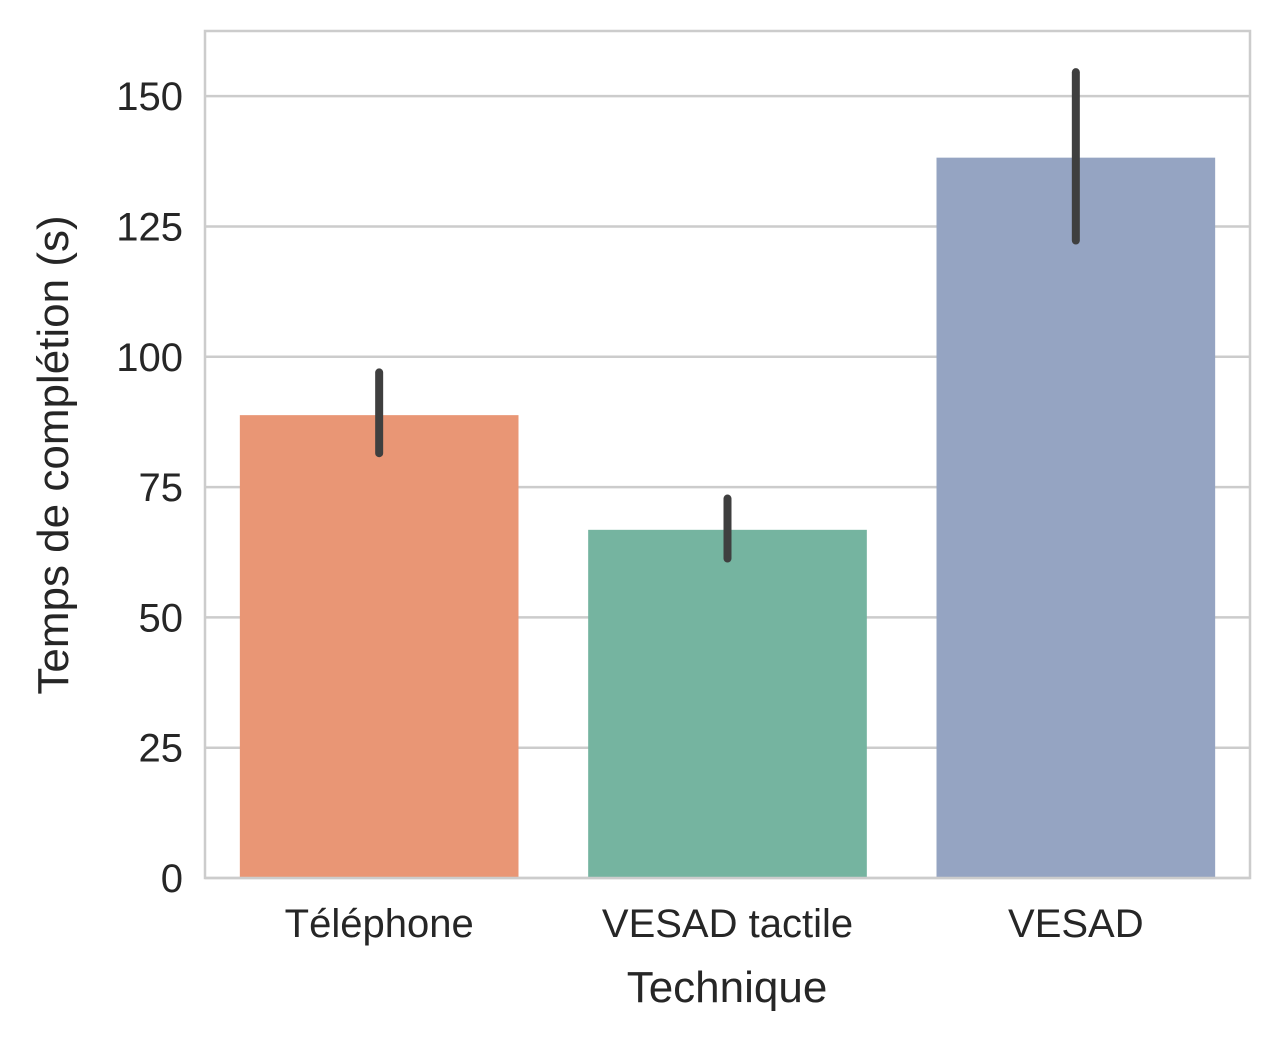  What do you see at coordinates (727, 924) in the screenshot?
I see `x-tick-label: VESAD tactile` at bounding box center [727, 924].